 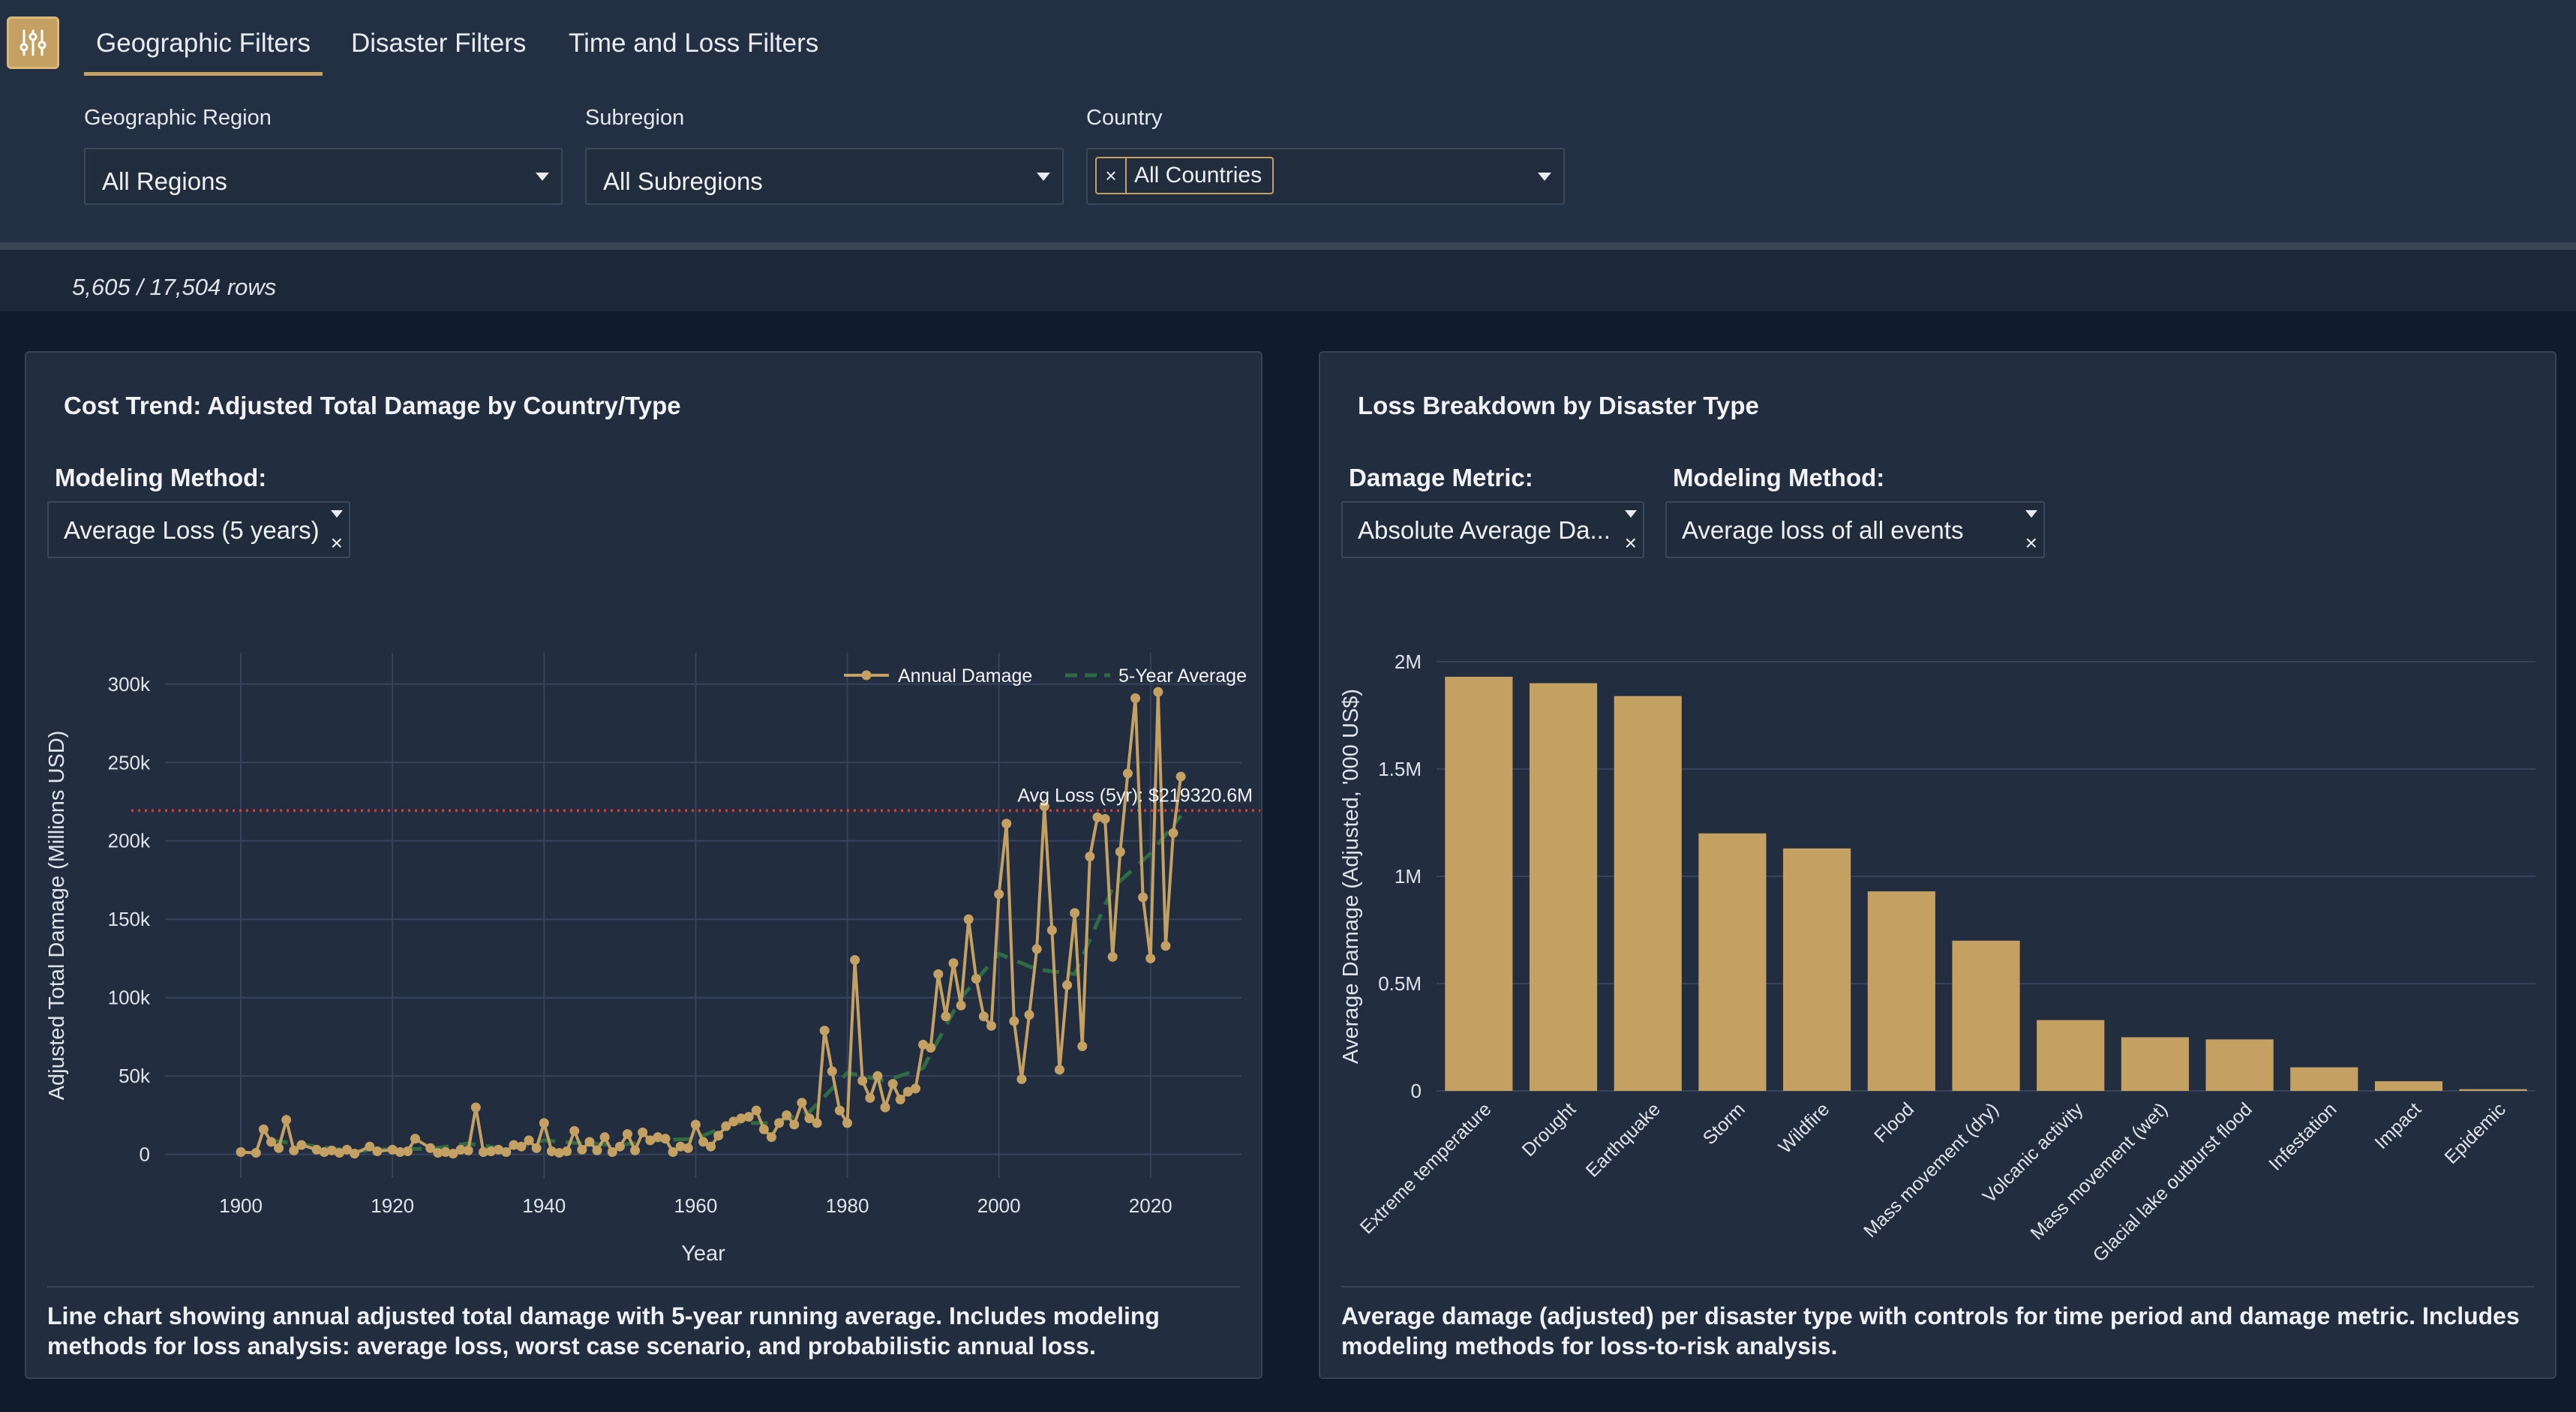 I want to click on subregion-dropdown: All Subregions, so click(x=824, y=176).